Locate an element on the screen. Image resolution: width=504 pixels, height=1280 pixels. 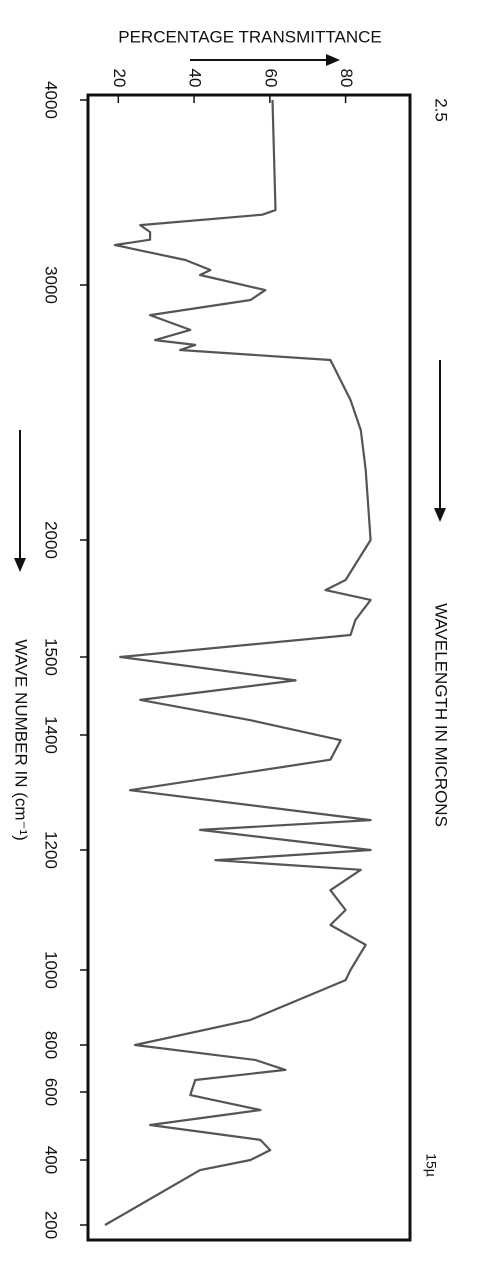
y-tick-label: 80 is located at coordinates (346, 78).